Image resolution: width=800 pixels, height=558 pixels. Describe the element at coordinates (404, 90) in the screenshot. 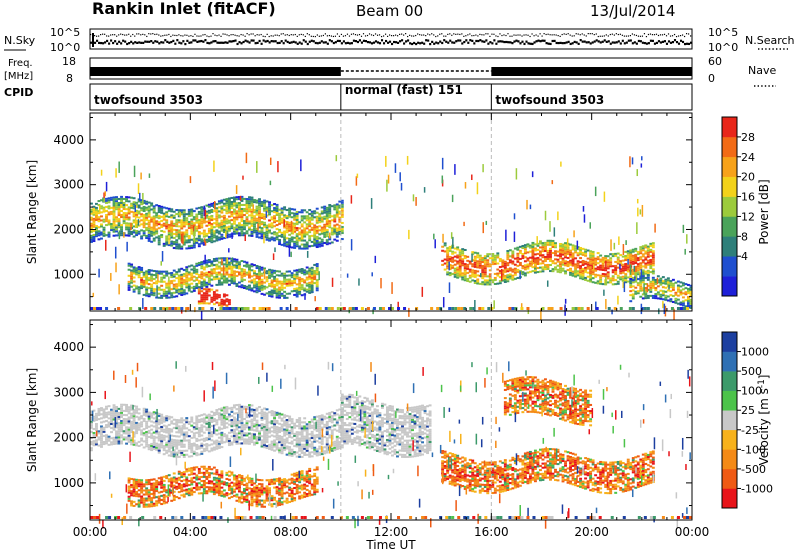

I see `cpid-mode-label: normal (fast) 151` at that location.